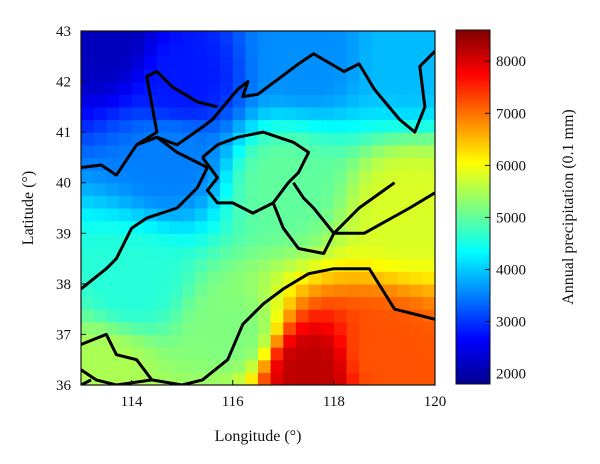 The image size is (600, 464). What do you see at coordinates (71, 209) in the screenshot?
I see `y-axis-ticks: 36 37 38 39 40 41 42 43` at bounding box center [71, 209].